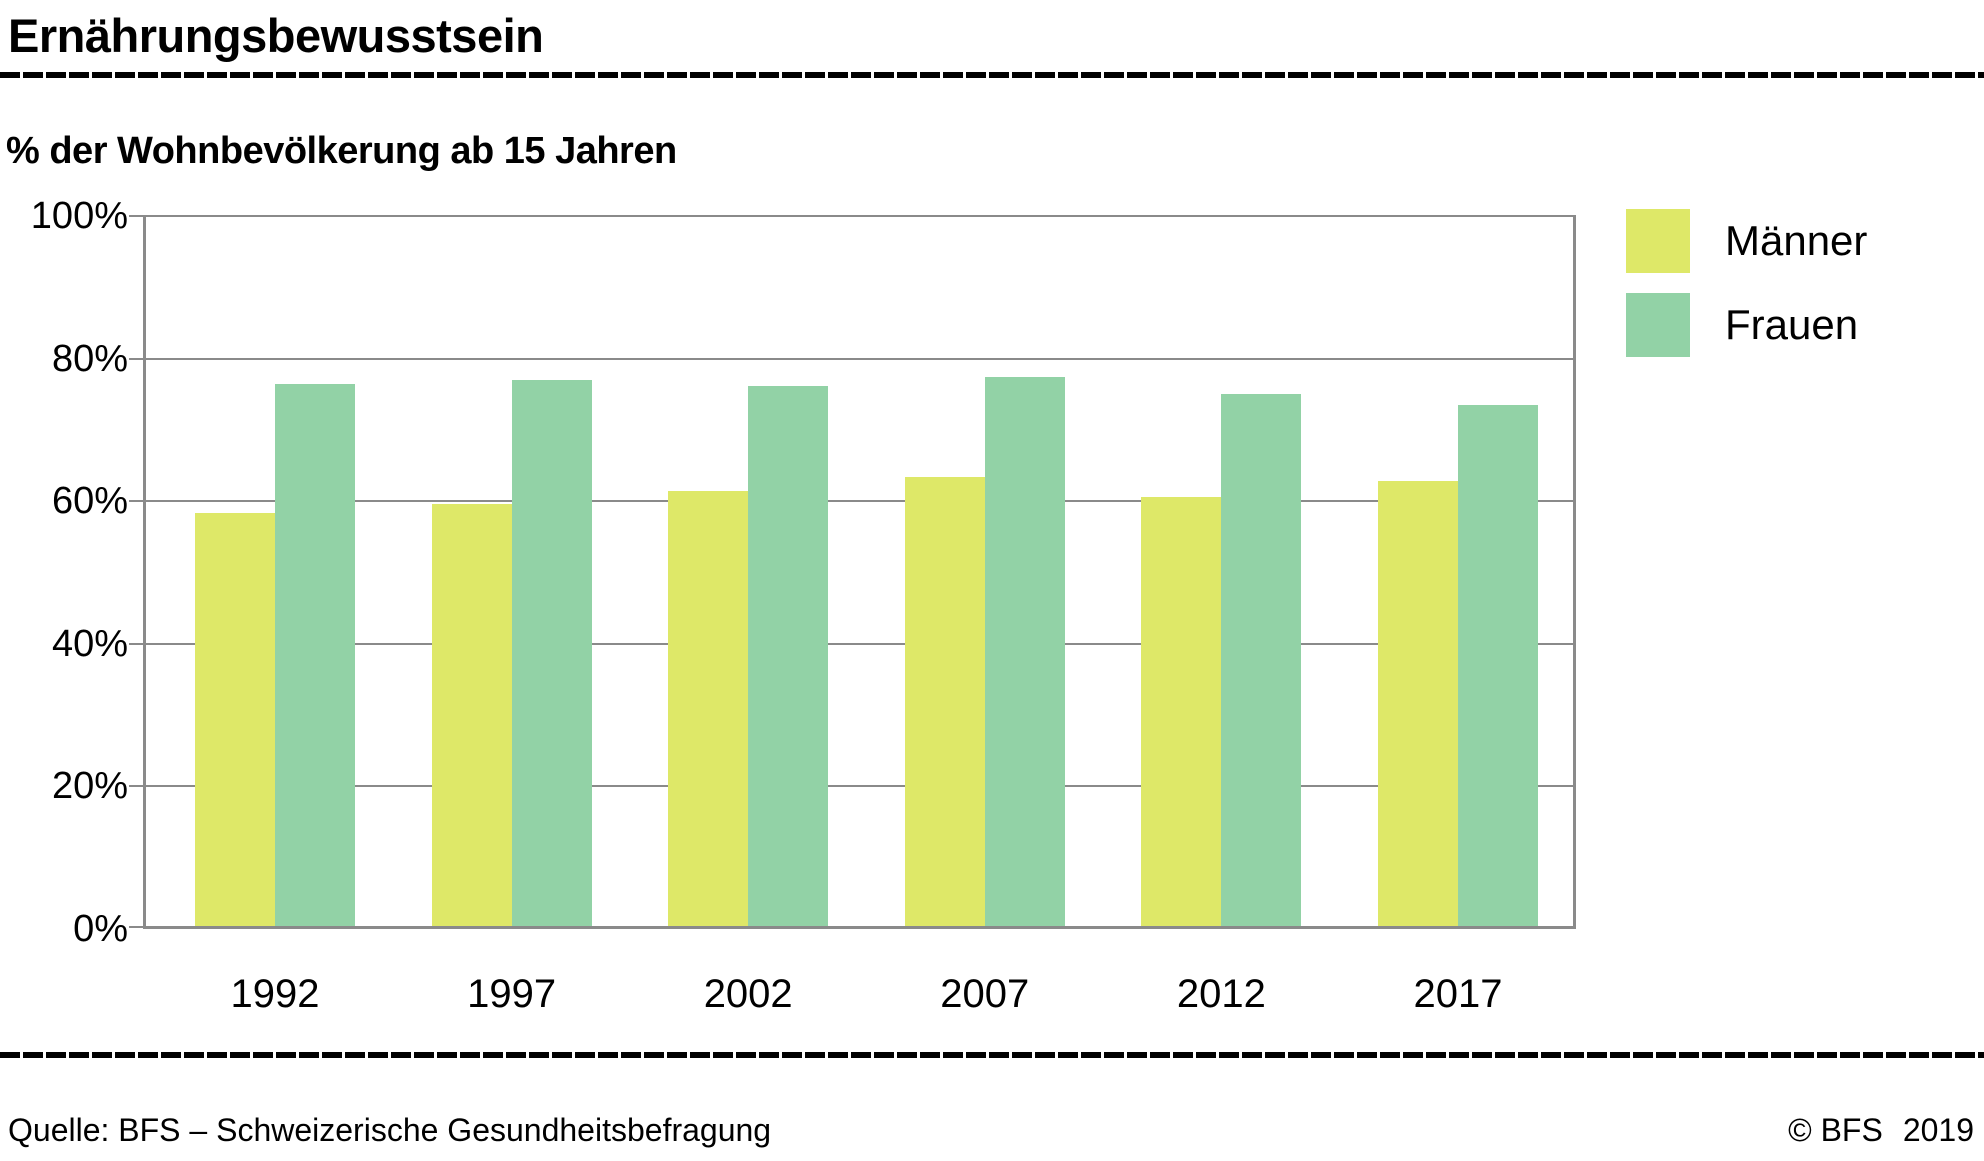 The image size is (1984, 1161). I want to click on y-tick-label-20: 20%, so click(89, 786).